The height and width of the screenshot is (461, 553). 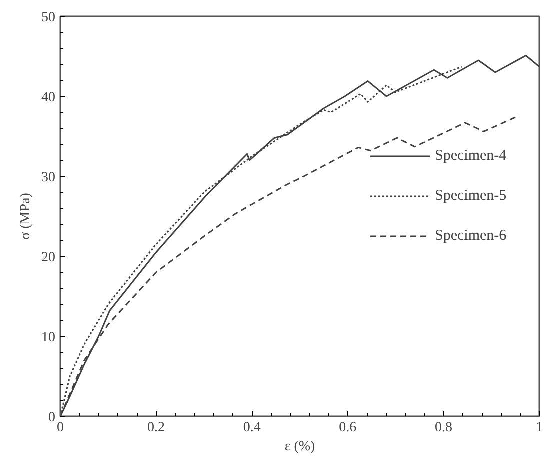 I want to click on x-tick-label: 0.4, so click(x=252, y=428).